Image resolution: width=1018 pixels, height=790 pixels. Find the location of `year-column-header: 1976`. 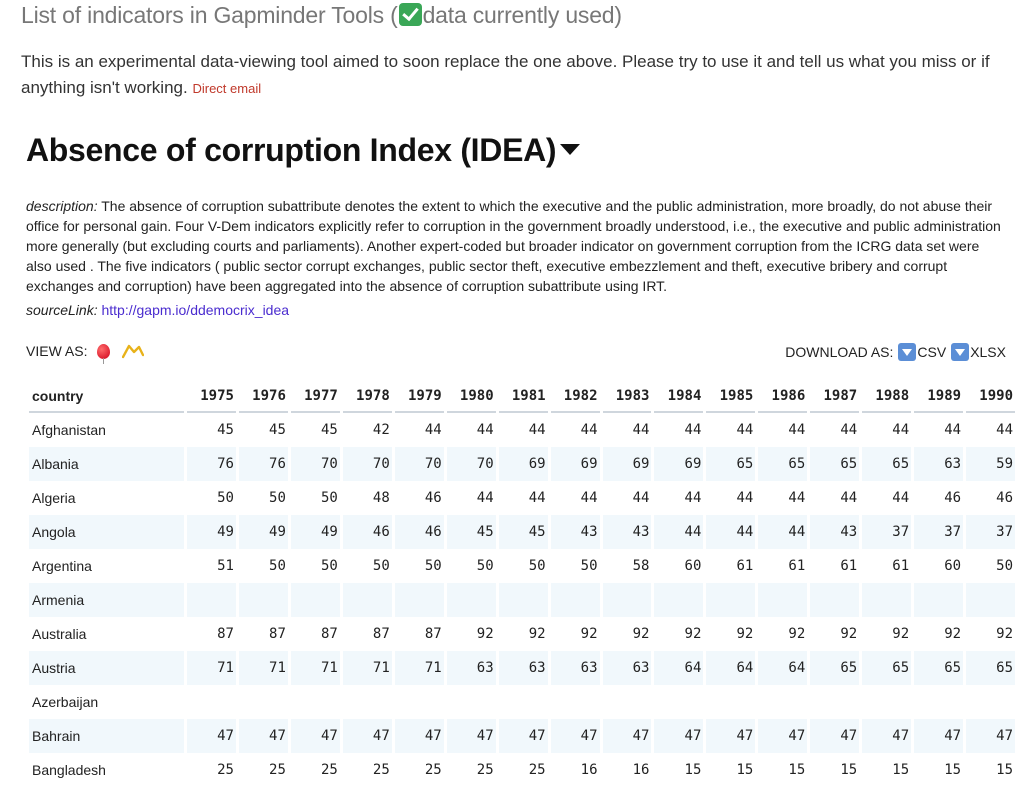

year-column-header: 1976 is located at coordinates (263, 396).